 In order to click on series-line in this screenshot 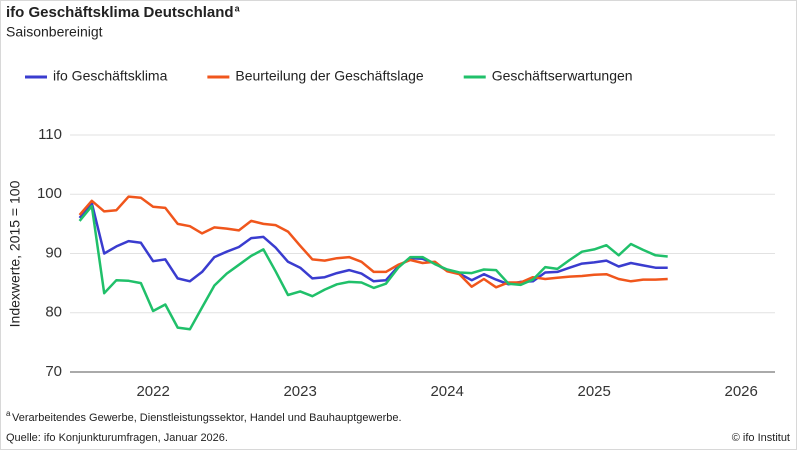, I will do `click(373, 243)`.